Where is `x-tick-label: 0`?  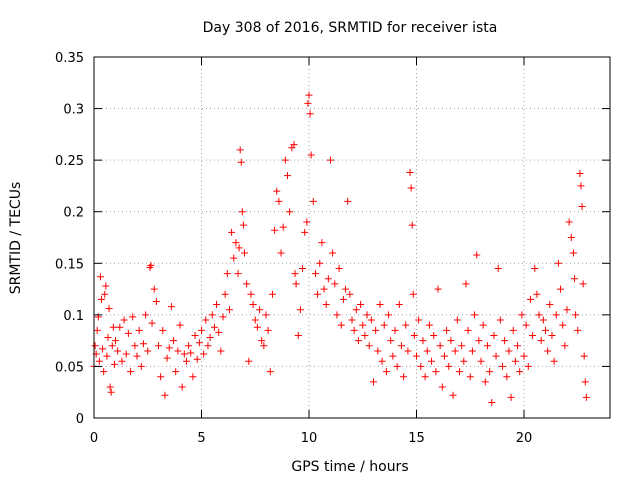 x-tick-label: 0 is located at coordinates (94, 438).